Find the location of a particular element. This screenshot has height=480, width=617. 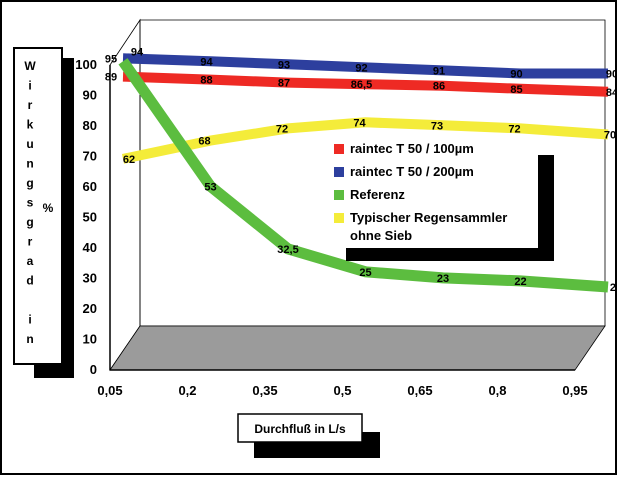

data-label: 62 is located at coordinates (129, 160).